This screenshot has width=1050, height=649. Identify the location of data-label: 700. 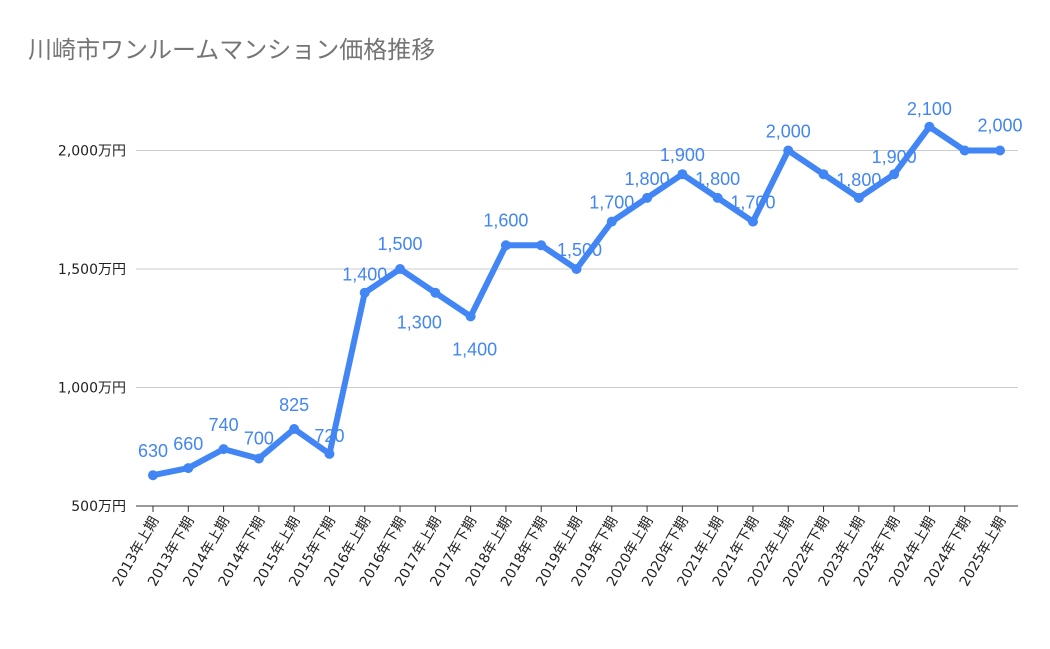
(259, 439).